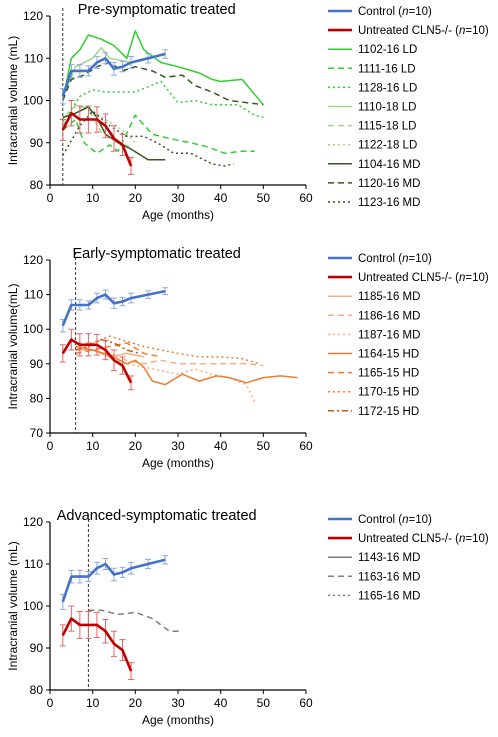  Describe the element at coordinates (389, 165) in the screenshot. I see `legend-label: 1104-16 MD` at that location.